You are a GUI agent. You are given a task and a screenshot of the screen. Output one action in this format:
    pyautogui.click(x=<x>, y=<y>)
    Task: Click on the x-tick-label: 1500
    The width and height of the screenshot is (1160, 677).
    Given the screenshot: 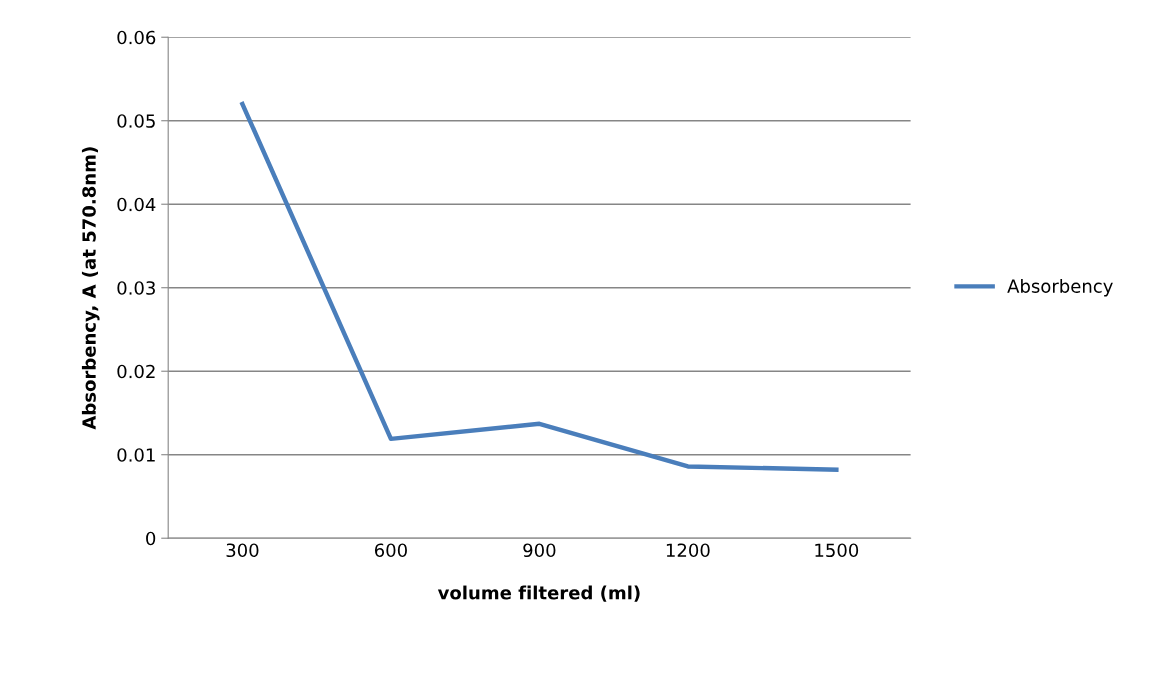 What is the action you would take?
    pyautogui.click(x=837, y=550)
    